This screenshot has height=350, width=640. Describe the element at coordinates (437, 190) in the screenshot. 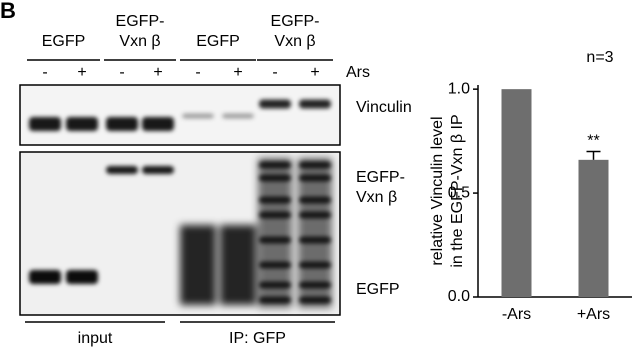

I see `y-axis-label: relative Vinculin level` at that location.